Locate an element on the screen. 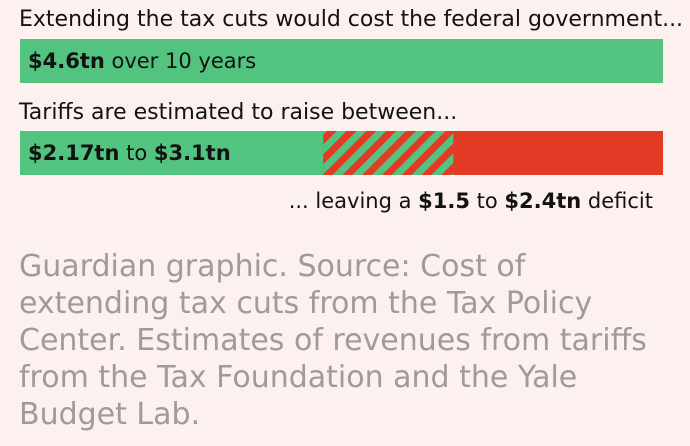 The image size is (690, 446). tariff-revenue-bar: $2.17tn to $3.1tn is located at coordinates (341, 153).